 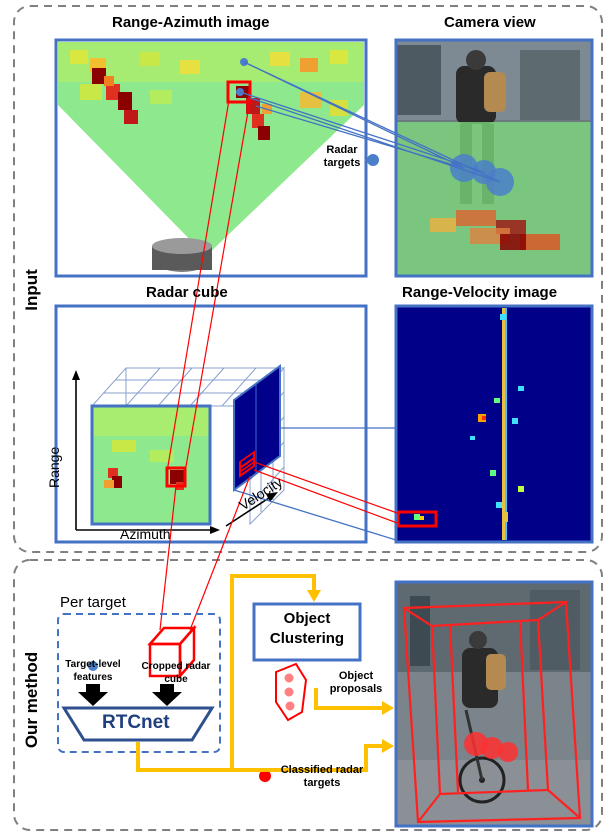 I want to click on range-azimuth-panel, so click(x=211, y=158).